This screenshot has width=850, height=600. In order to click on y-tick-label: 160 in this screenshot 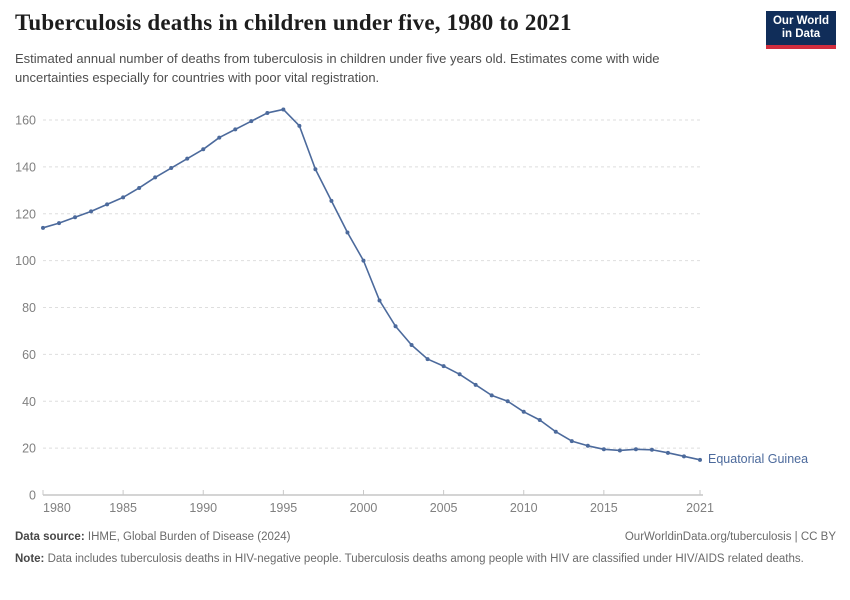, I will do `click(25, 121)`.